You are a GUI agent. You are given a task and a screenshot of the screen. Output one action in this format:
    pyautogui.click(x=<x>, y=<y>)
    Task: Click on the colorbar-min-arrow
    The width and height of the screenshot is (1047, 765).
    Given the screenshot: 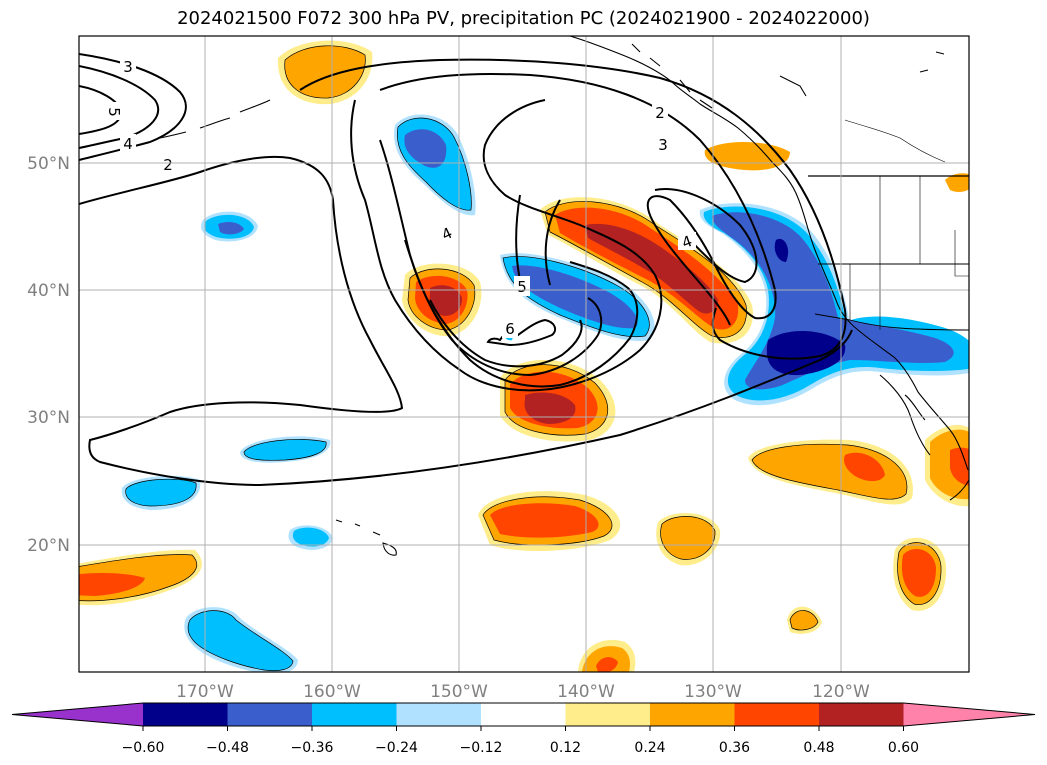 What is the action you would take?
    pyautogui.click(x=77, y=714)
    